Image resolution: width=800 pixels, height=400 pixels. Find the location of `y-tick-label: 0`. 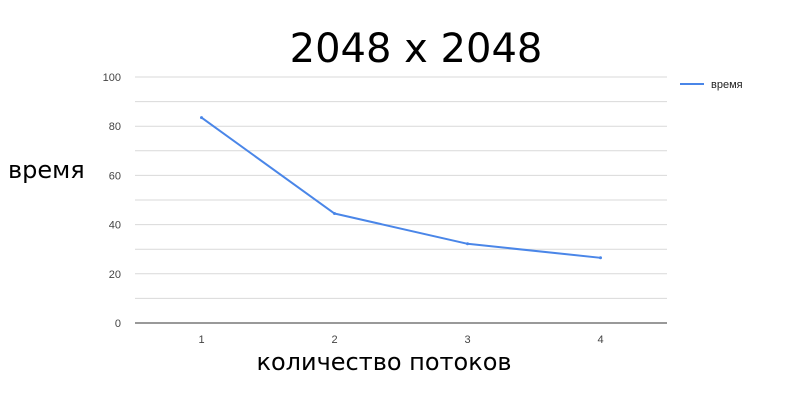

y-tick-label: 0 is located at coordinates (118, 324).